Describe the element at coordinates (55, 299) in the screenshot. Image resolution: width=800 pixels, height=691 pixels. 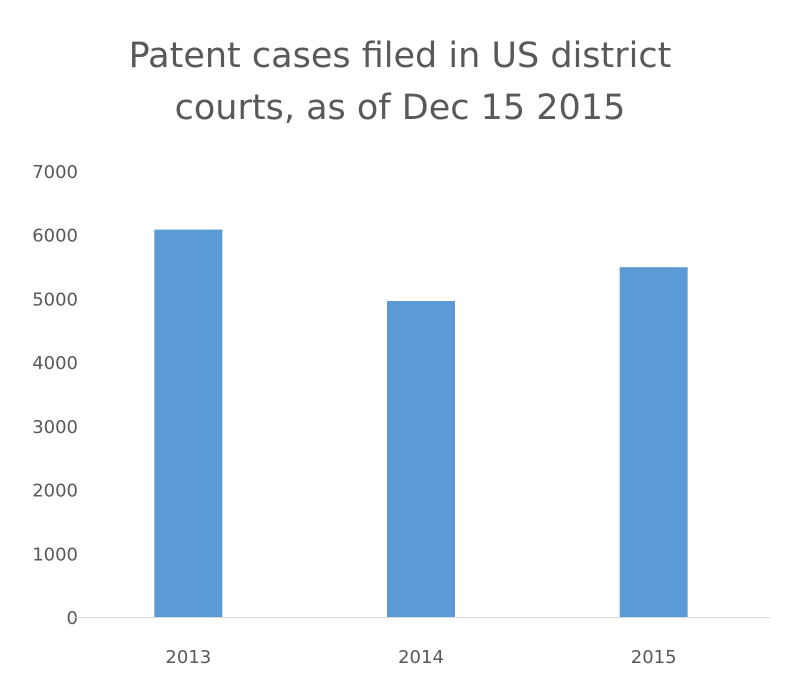
I see `y-tick-label: 5000` at that location.